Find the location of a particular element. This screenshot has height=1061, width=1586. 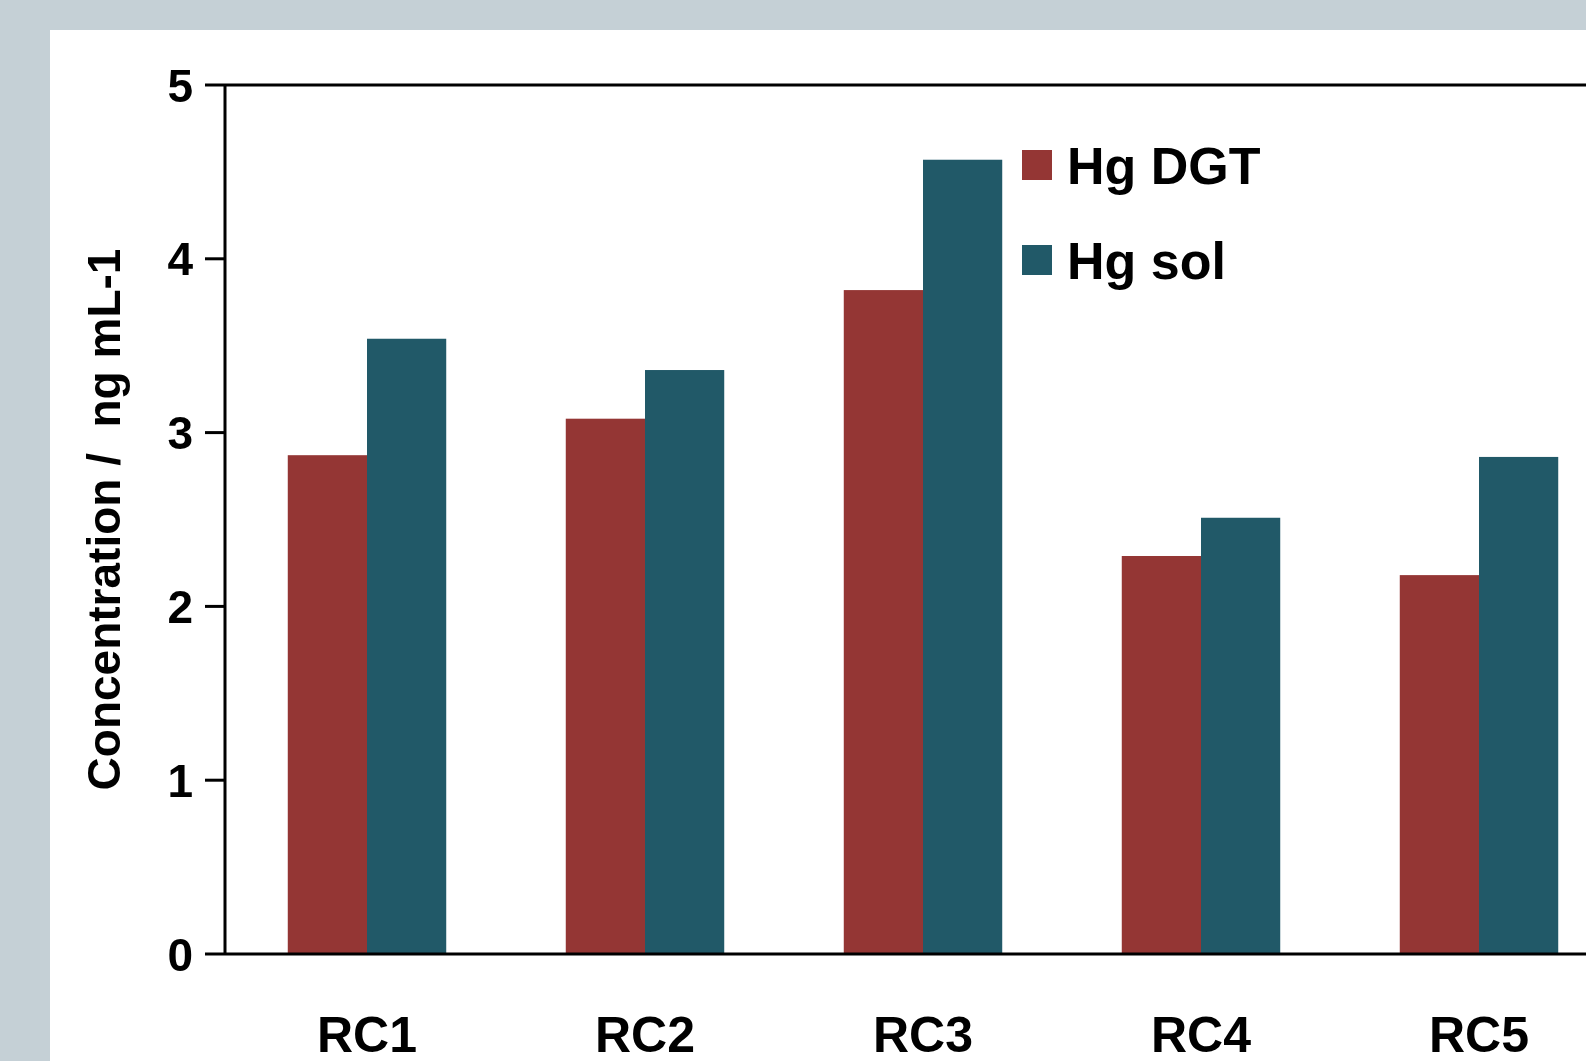

y-tick-label: 3 is located at coordinates (180, 433).